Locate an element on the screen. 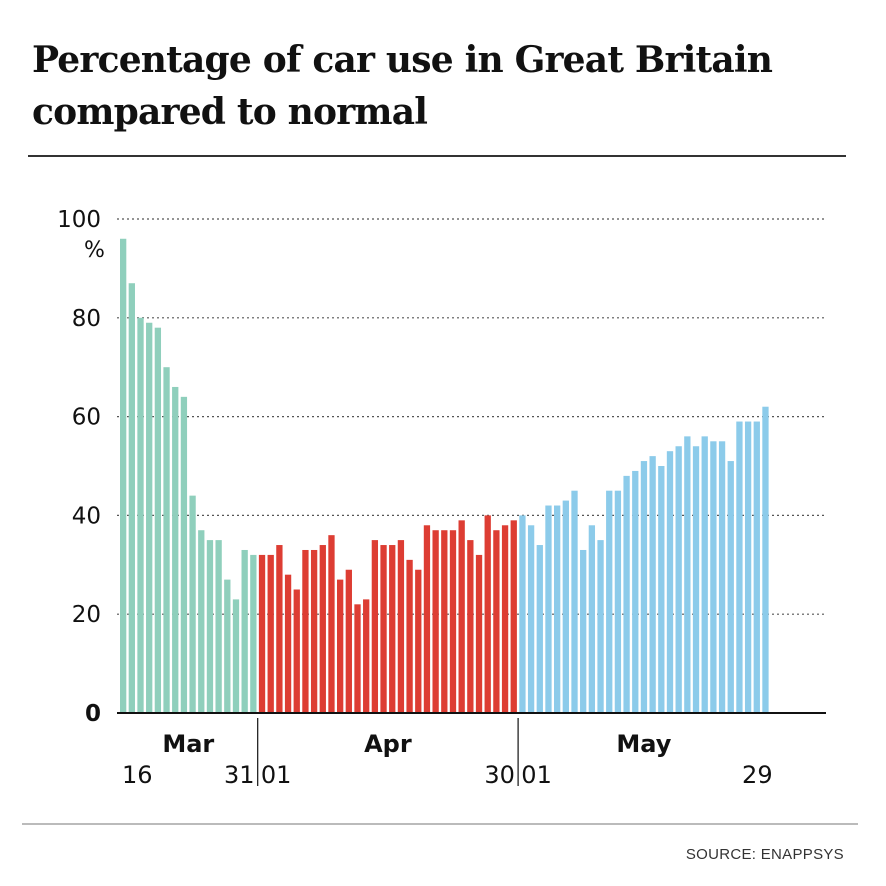 The image size is (886, 886). y-axis-tick-labels: 0 20 40 60 80 100 is located at coordinates (79, 467).